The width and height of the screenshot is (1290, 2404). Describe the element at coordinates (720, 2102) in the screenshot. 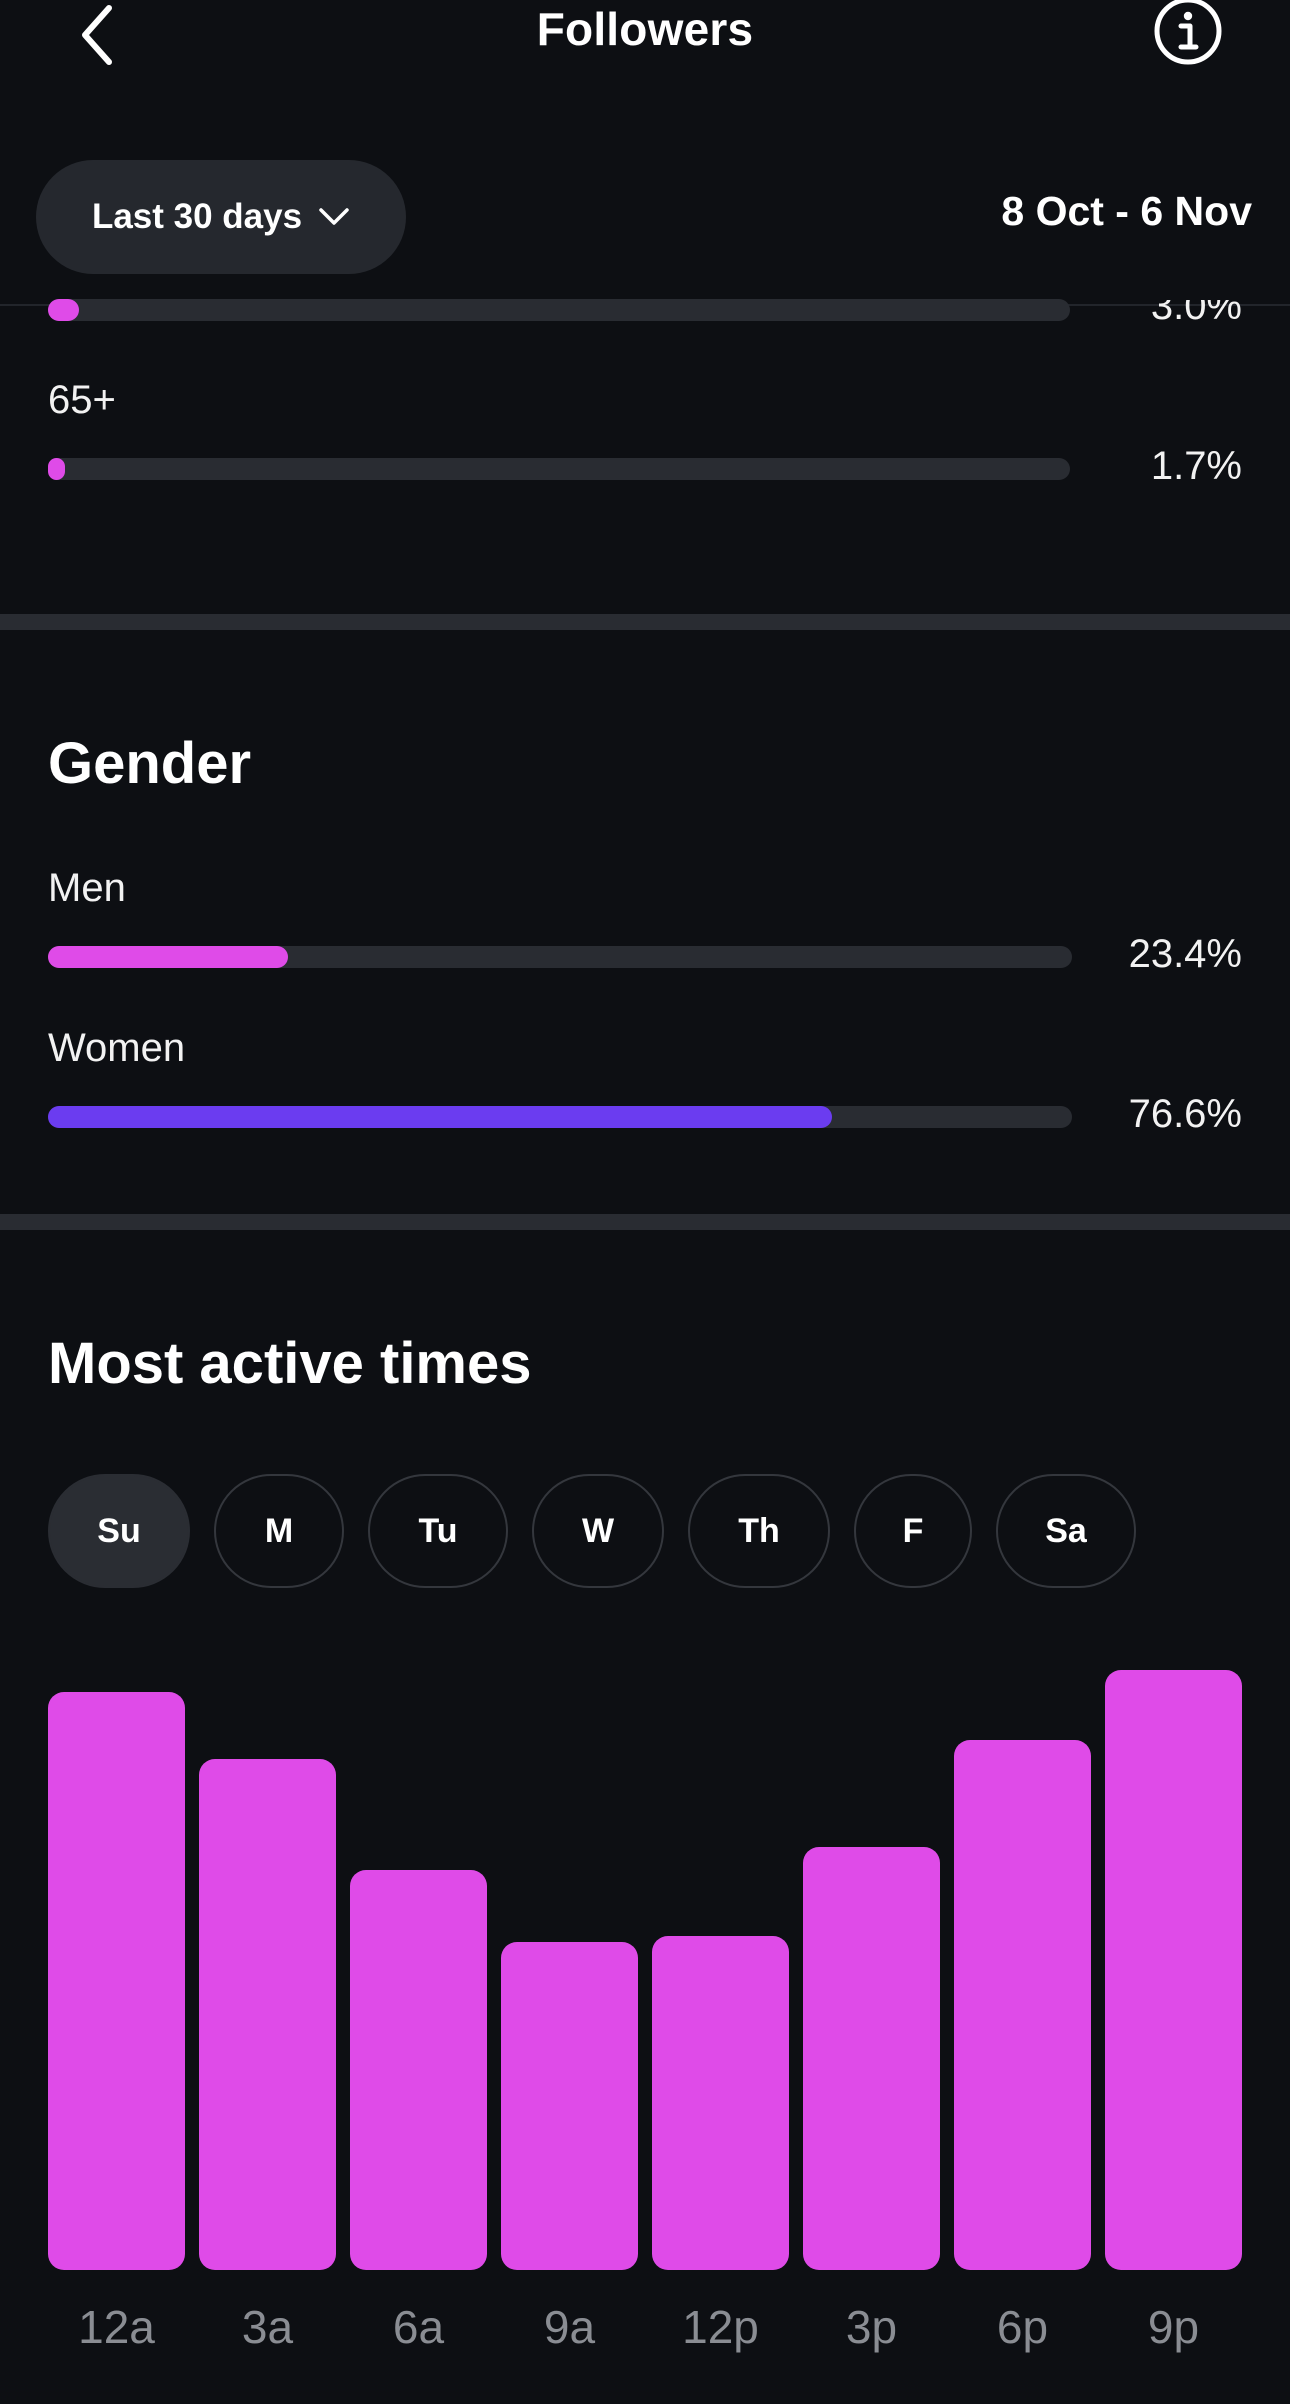

I see `chart-bar-12p` at that location.